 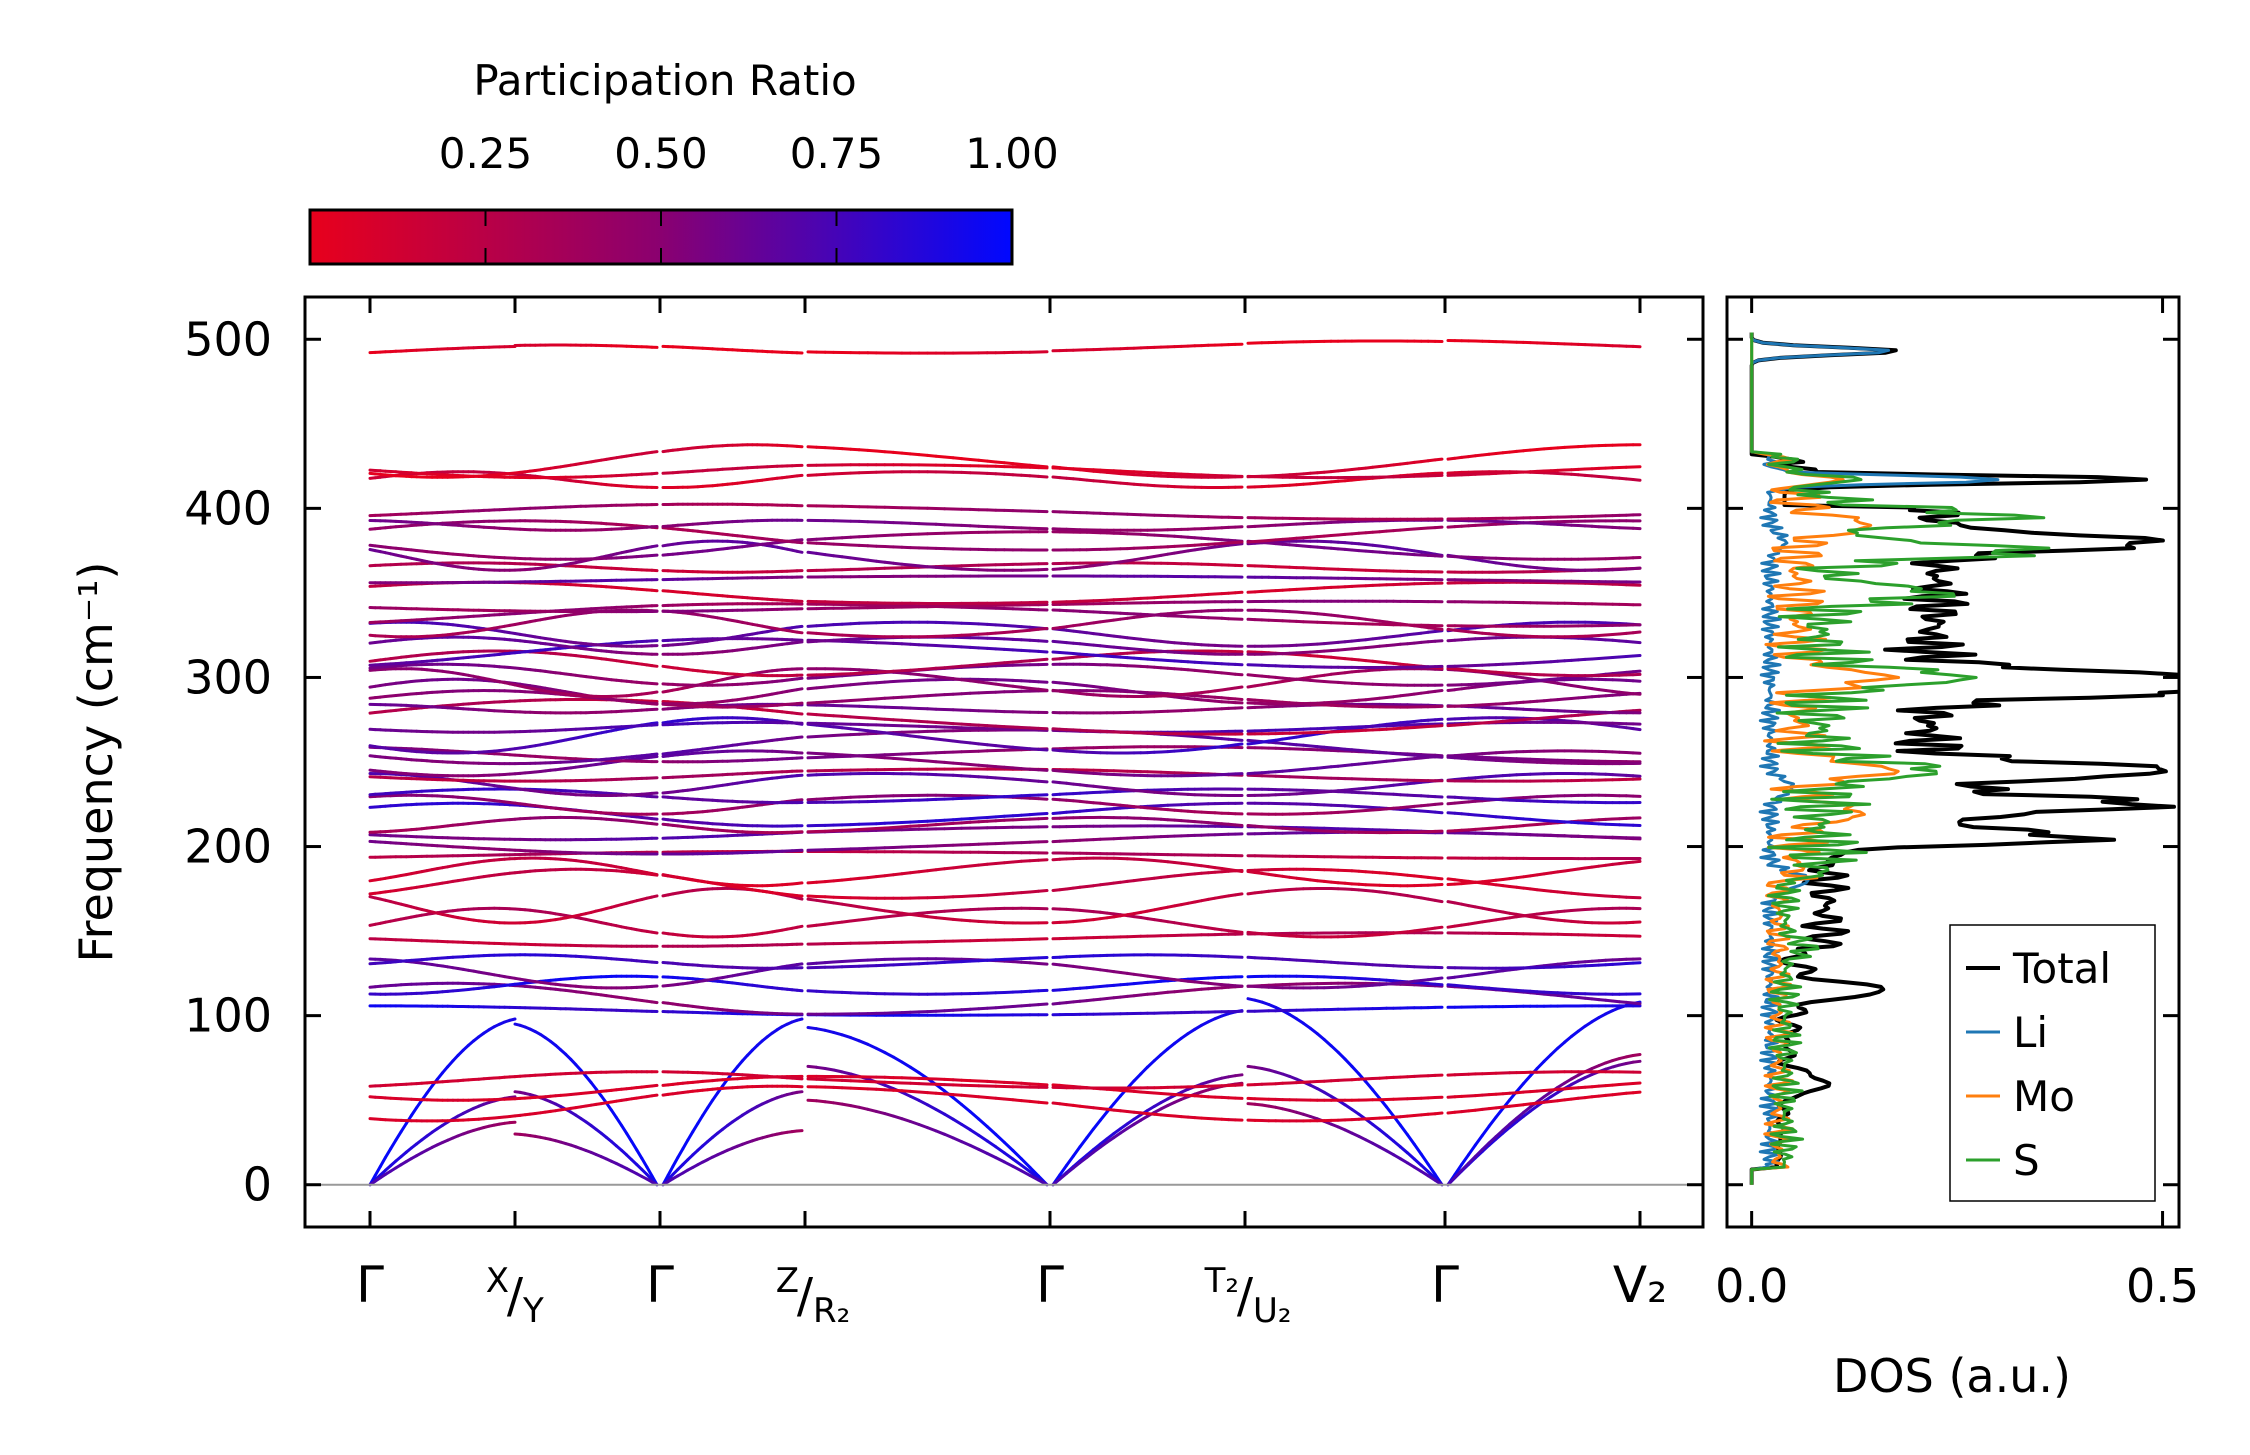 I want to click on colorbar-tick-label: 0.25, so click(x=486, y=153).